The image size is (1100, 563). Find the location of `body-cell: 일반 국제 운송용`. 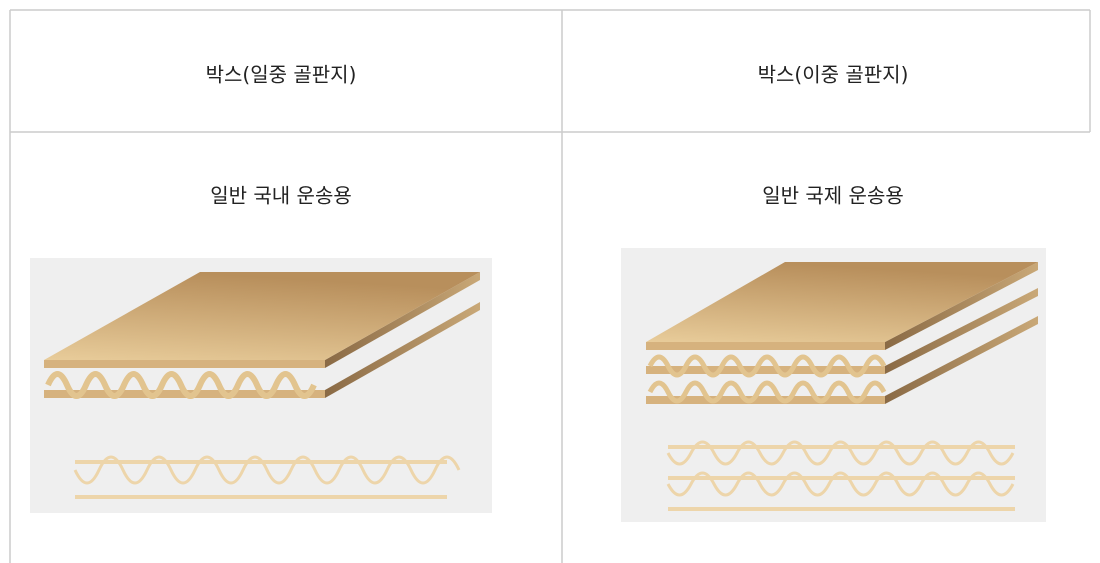

body-cell: 일반 국제 운송용 is located at coordinates (833, 196).